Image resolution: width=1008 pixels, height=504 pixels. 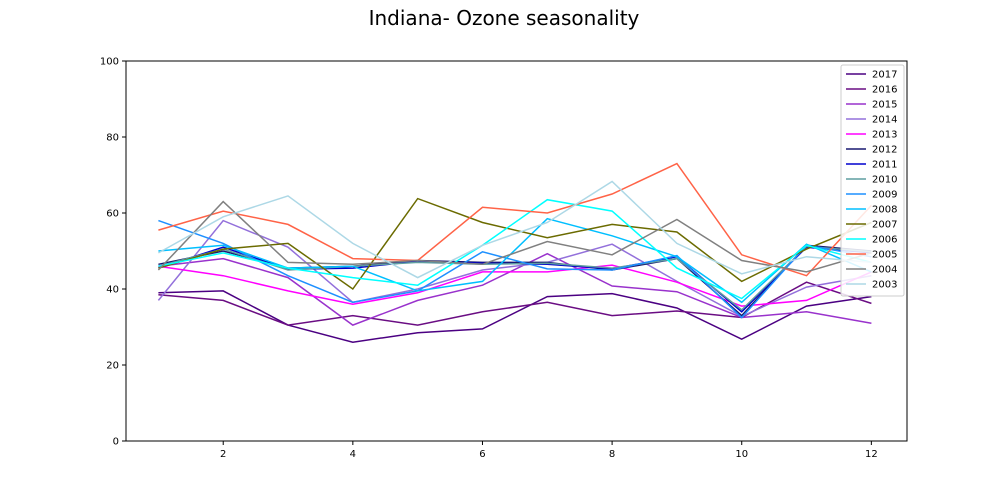 I want to click on y-axis: 0 20 40 60 80 100, so click(x=113, y=252).